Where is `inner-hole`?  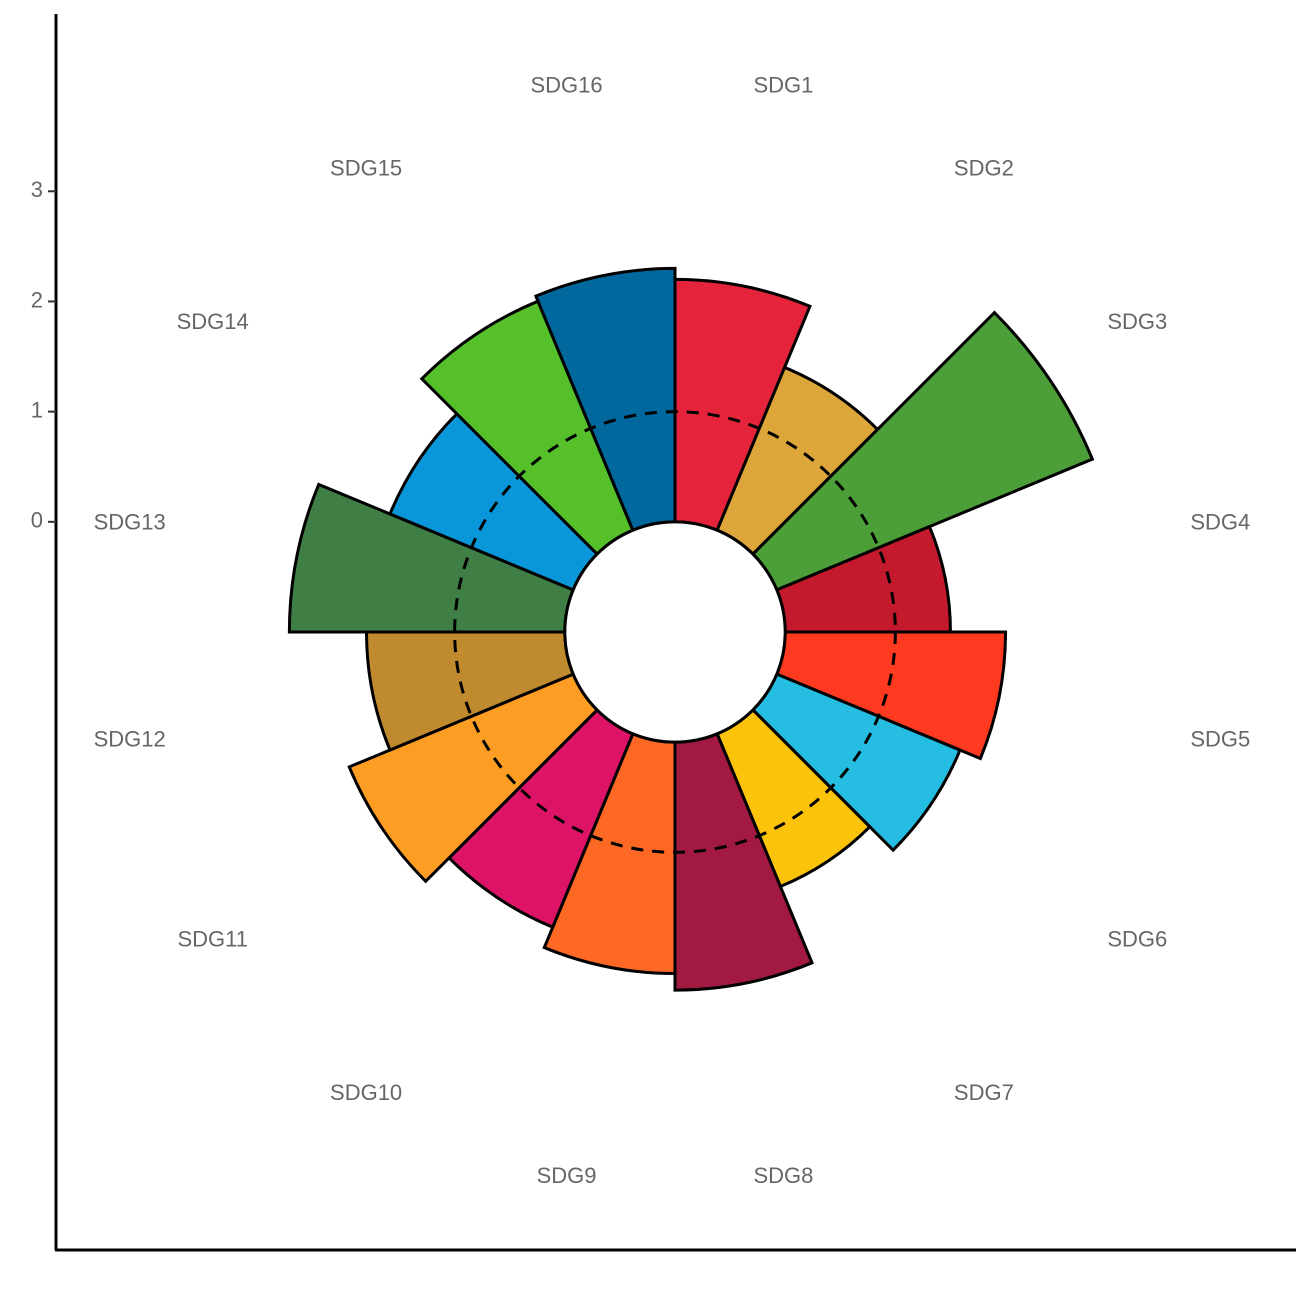
inner-hole is located at coordinates (675, 632).